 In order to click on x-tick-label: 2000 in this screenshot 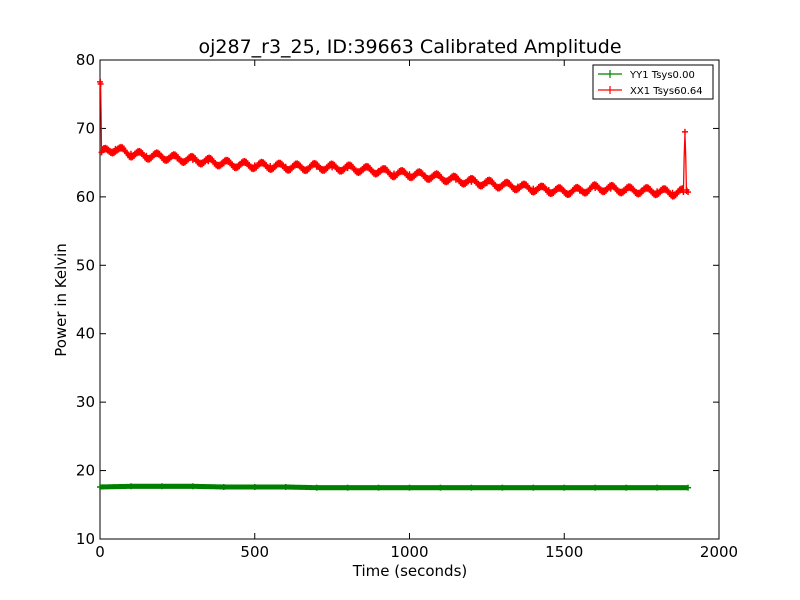, I will do `click(719, 552)`.